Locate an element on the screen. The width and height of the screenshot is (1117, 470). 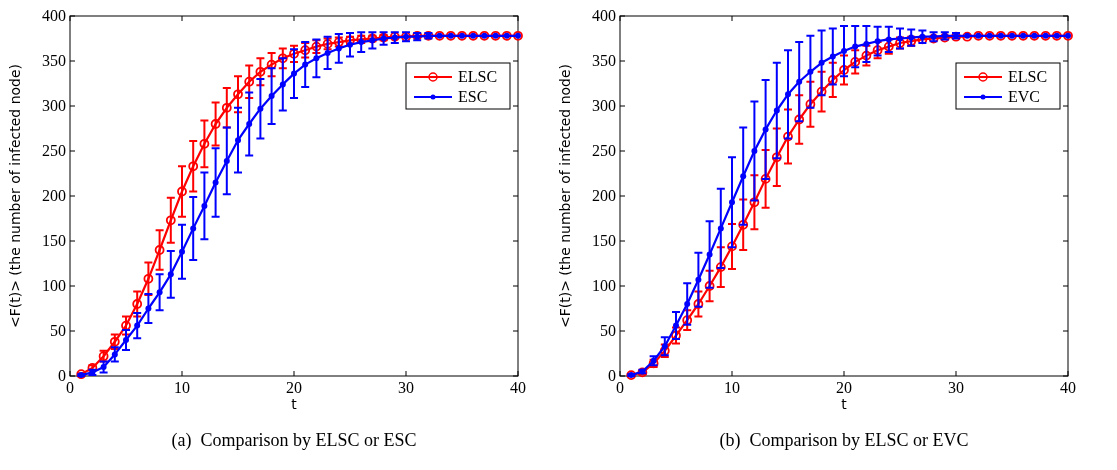
text: (a) Comparison by ELSC or ESC is located at coordinates (294, 440).